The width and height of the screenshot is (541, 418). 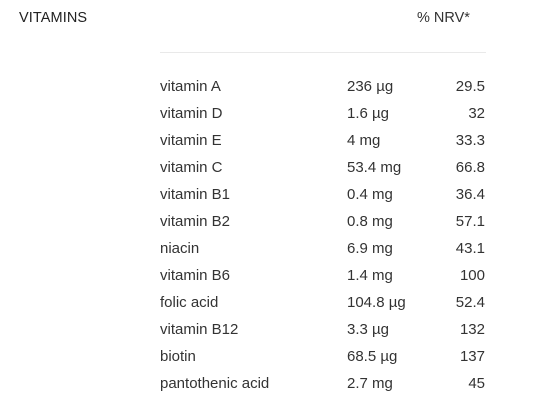 What do you see at coordinates (270, 357) in the screenshot?
I see `table-row: biotin 68.5 µg 137` at bounding box center [270, 357].